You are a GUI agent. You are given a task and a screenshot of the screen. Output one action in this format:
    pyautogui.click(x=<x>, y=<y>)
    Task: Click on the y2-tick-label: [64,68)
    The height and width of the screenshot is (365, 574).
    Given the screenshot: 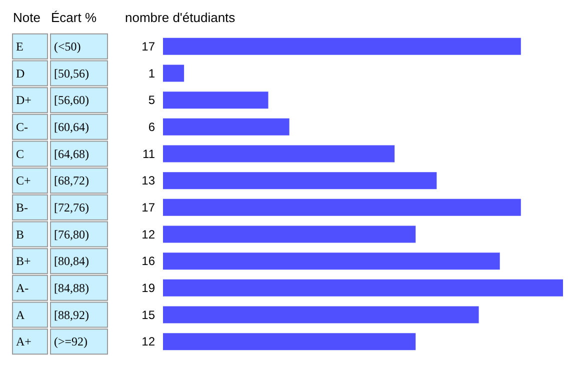 What is the action you would take?
    pyautogui.click(x=71, y=153)
    